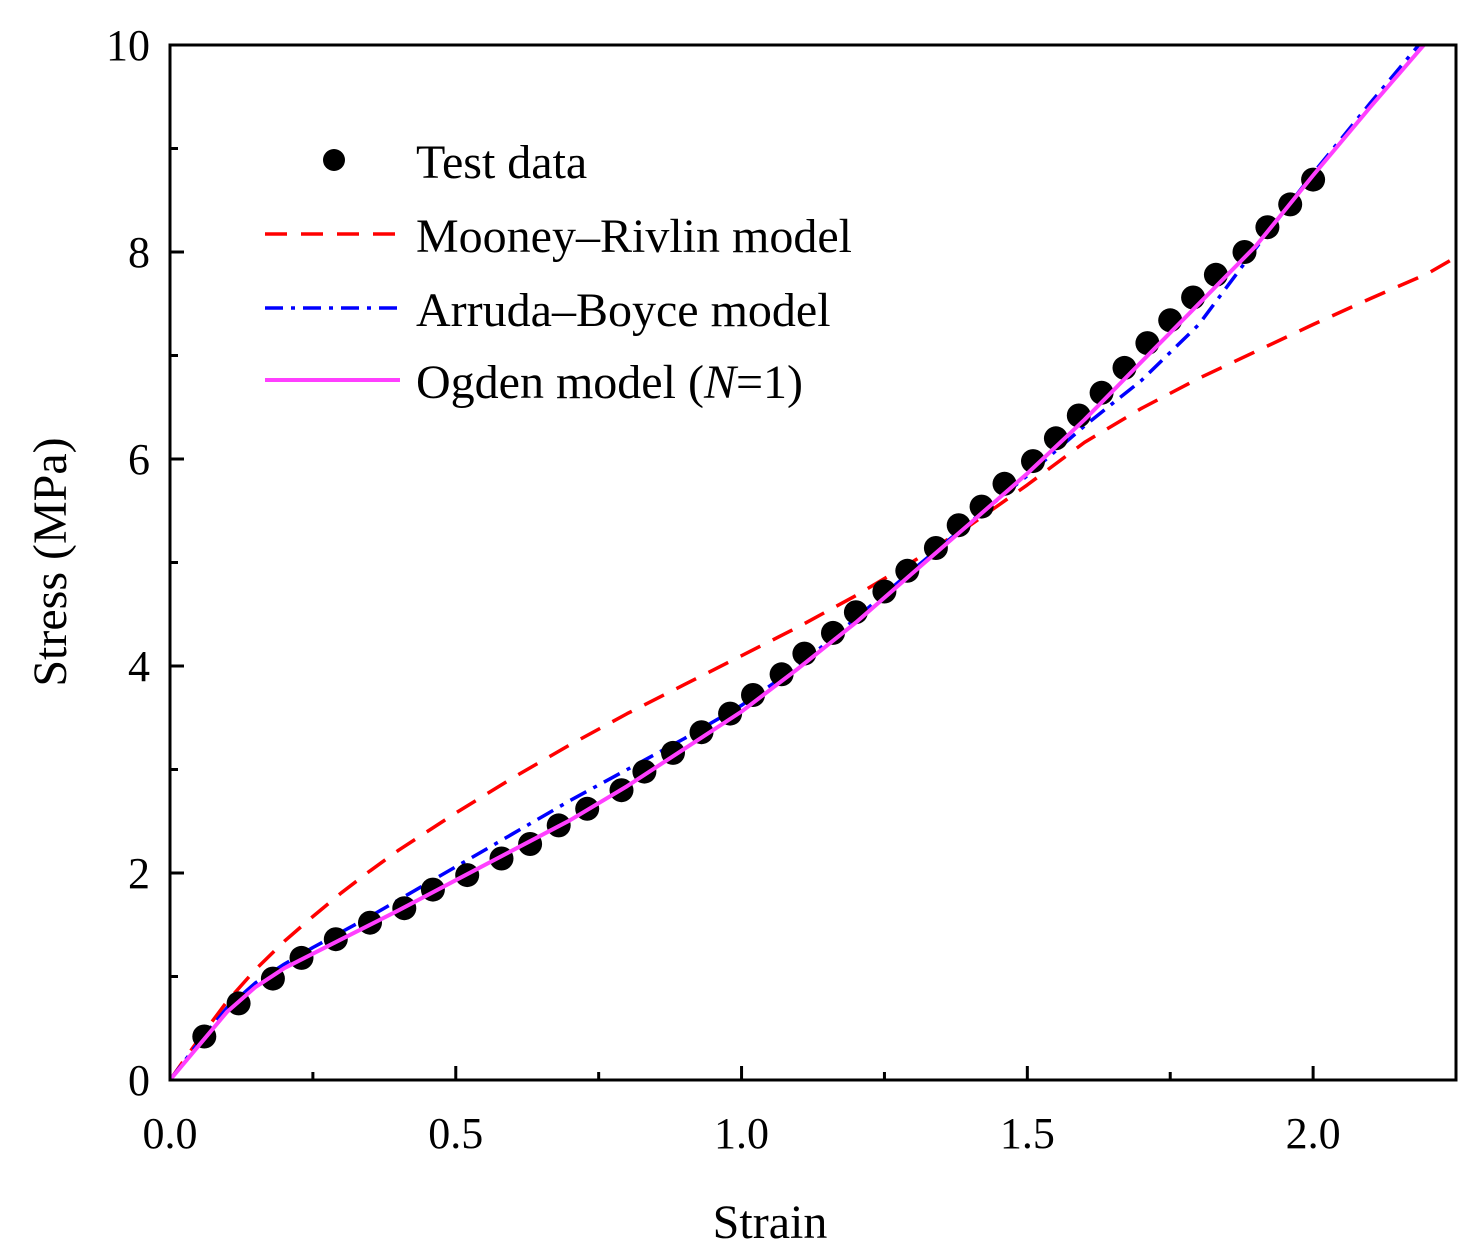  Describe the element at coordinates (139, 459) in the screenshot. I see `y-tick-label: 6` at that location.